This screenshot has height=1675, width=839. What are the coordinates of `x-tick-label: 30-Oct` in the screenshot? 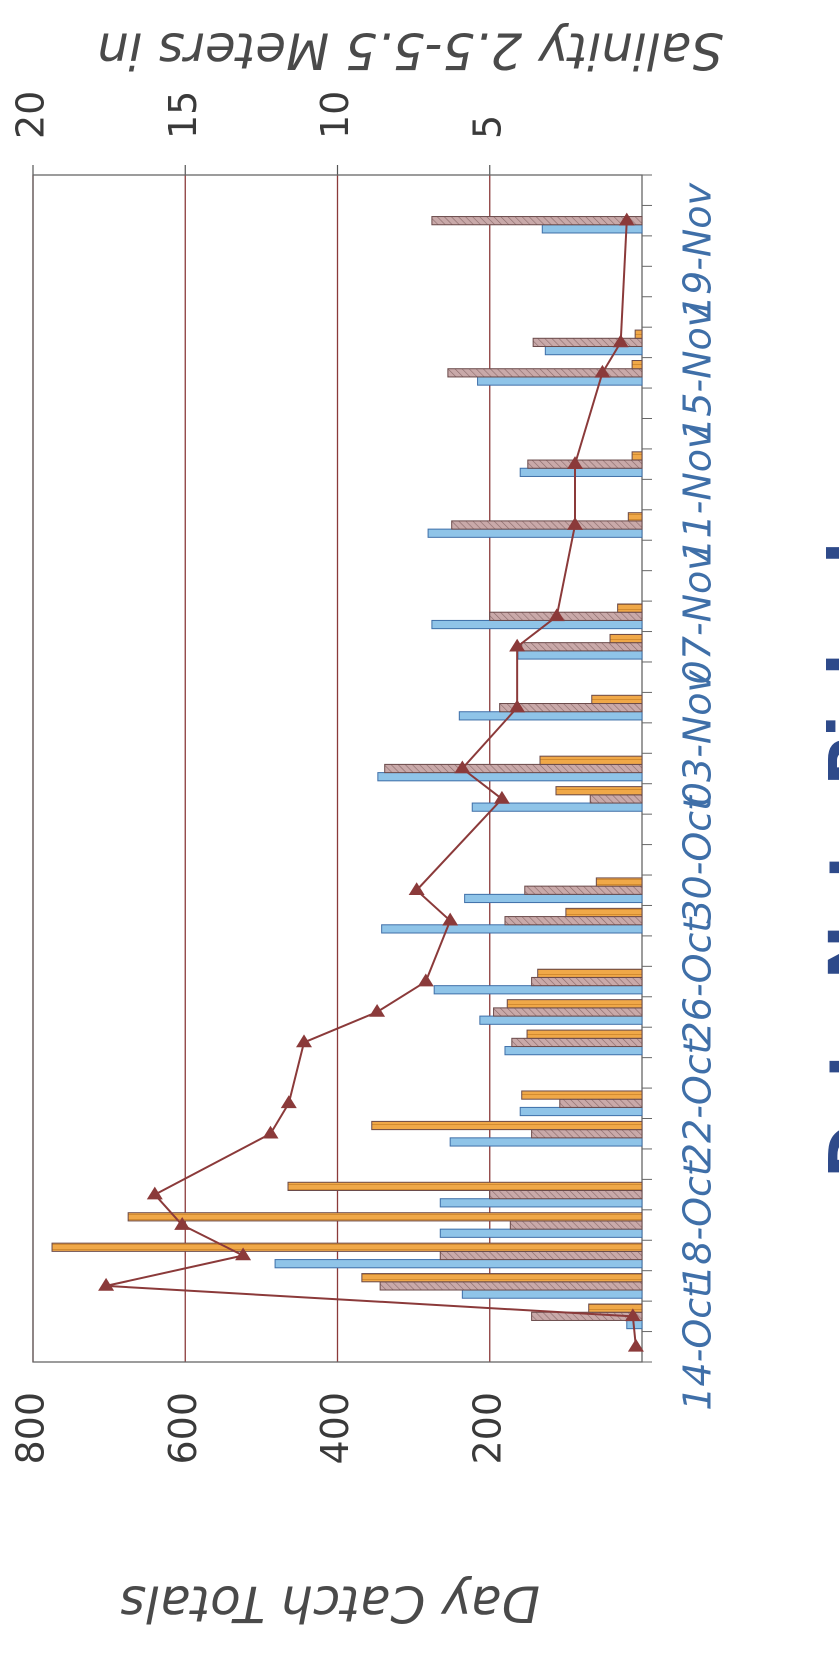 It's located at (698, 859).